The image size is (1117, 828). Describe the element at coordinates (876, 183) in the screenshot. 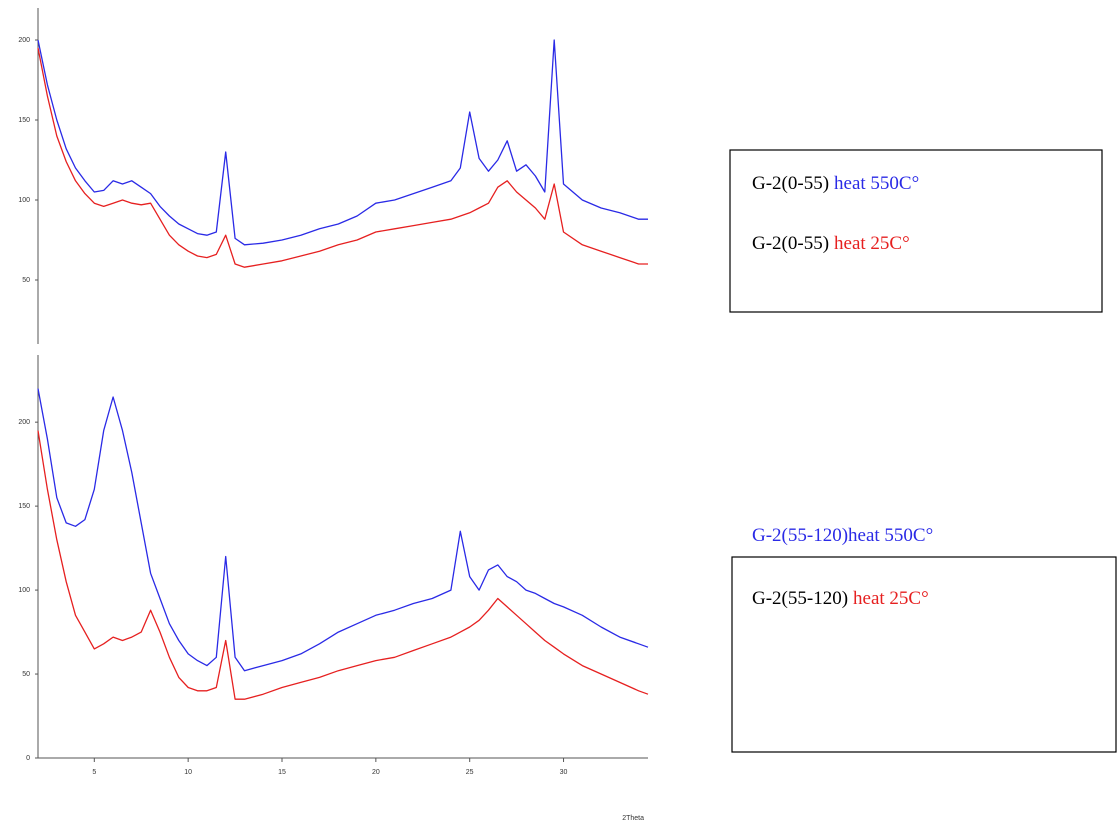

I see `legend-text-part: heat 550C°` at that location.